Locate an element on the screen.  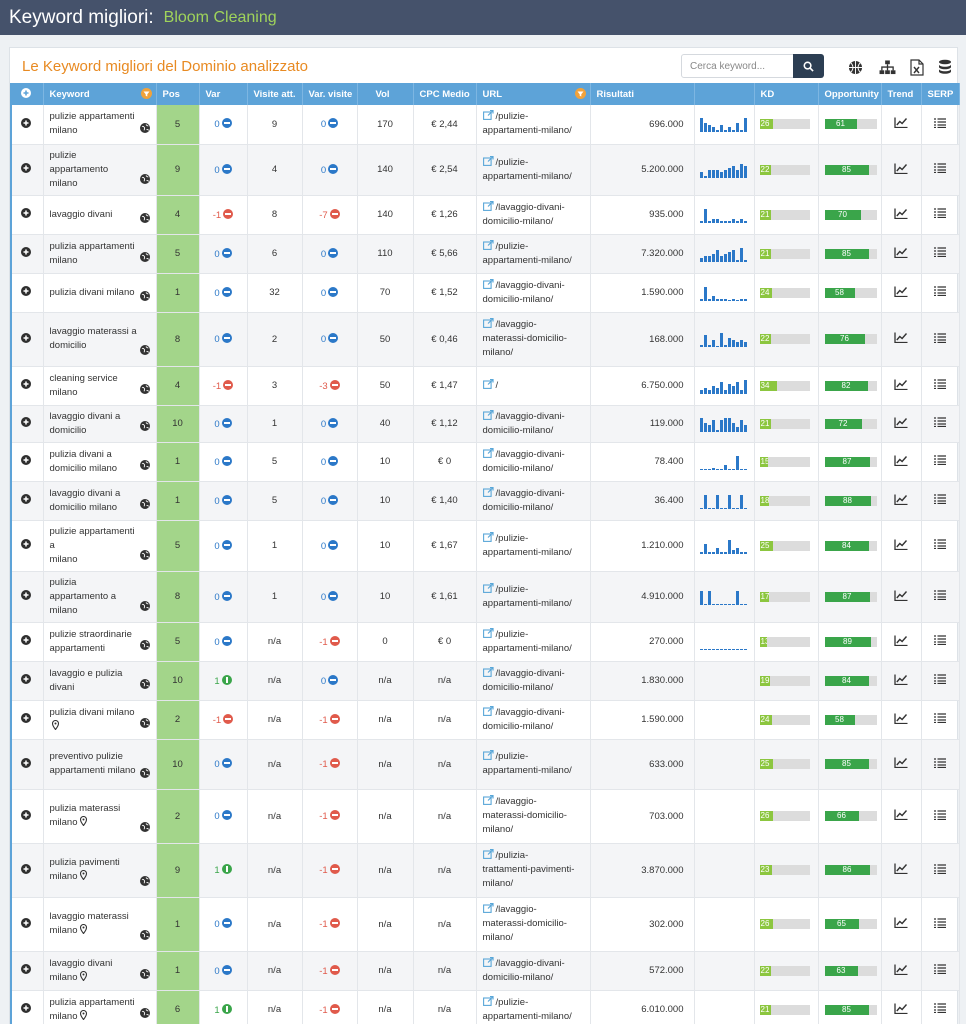
col-kd: KD is located at coordinates (786, 94).